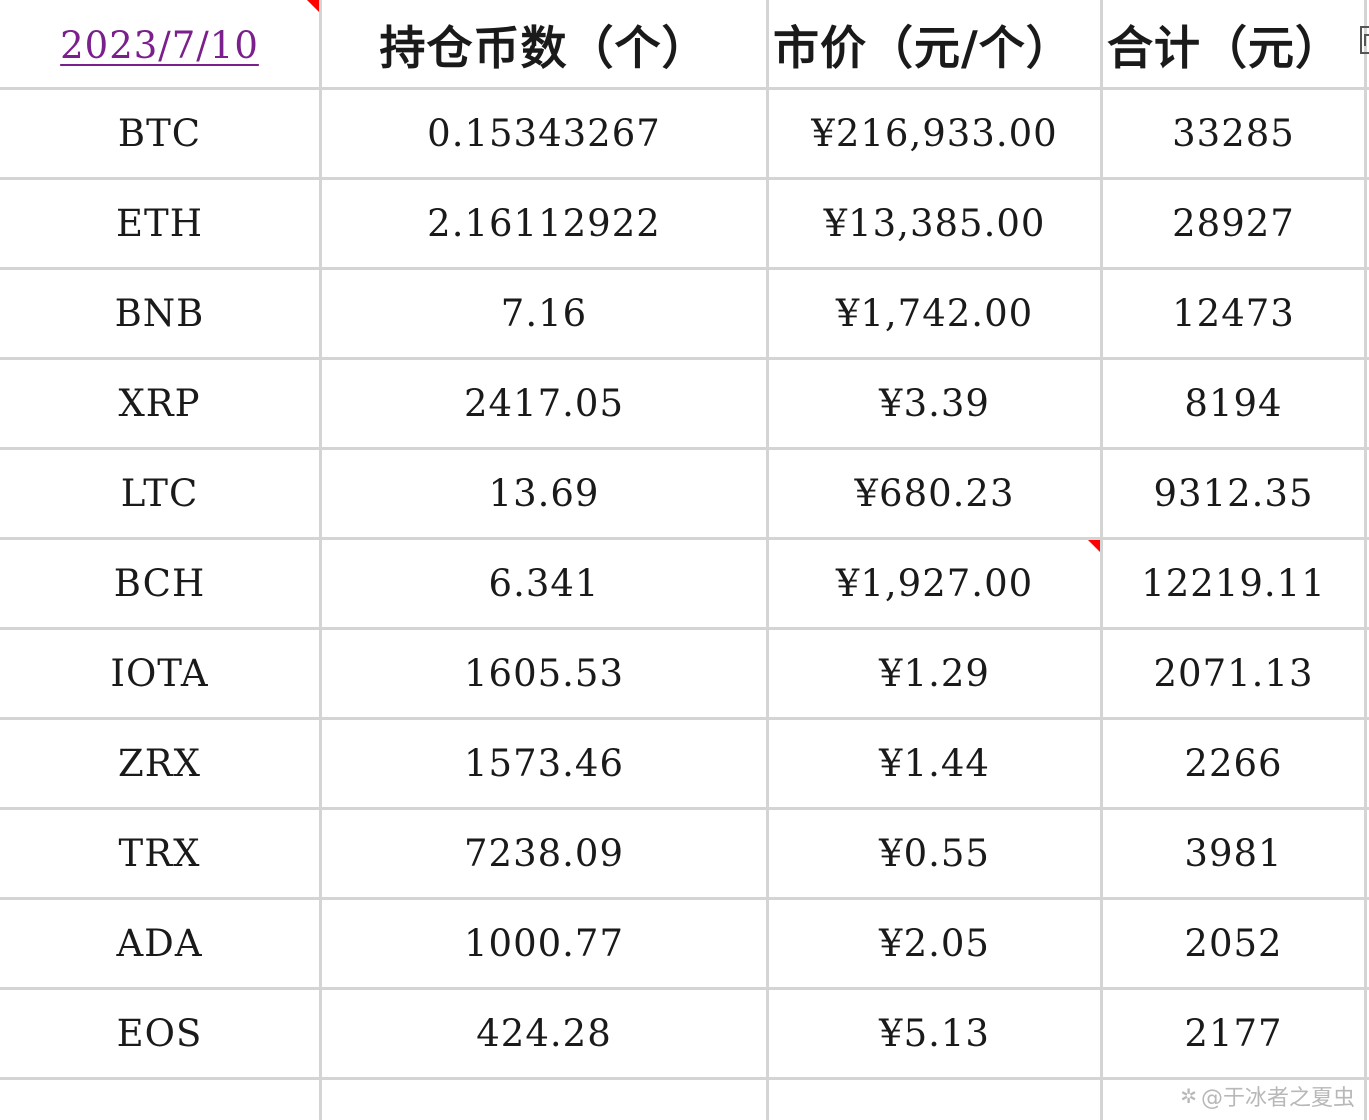  What do you see at coordinates (543, 853) in the screenshot?
I see `cell-holdings: 7238.09` at bounding box center [543, 853].